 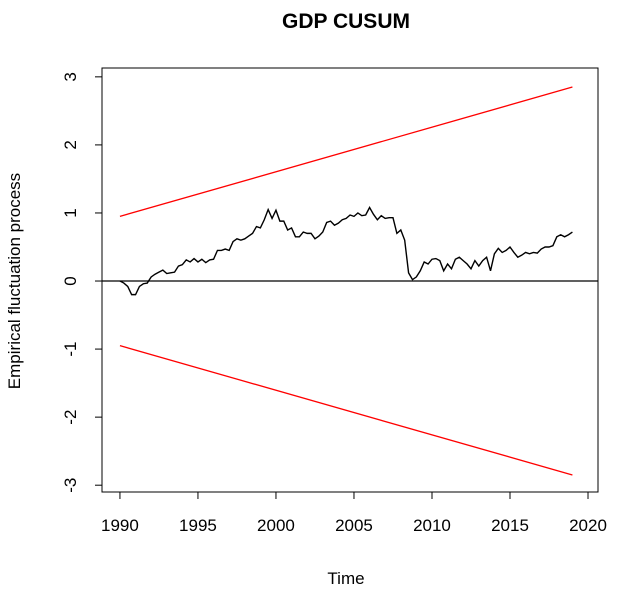 I want to click on x-tick-label: 2010, so click(x=432, y=525).